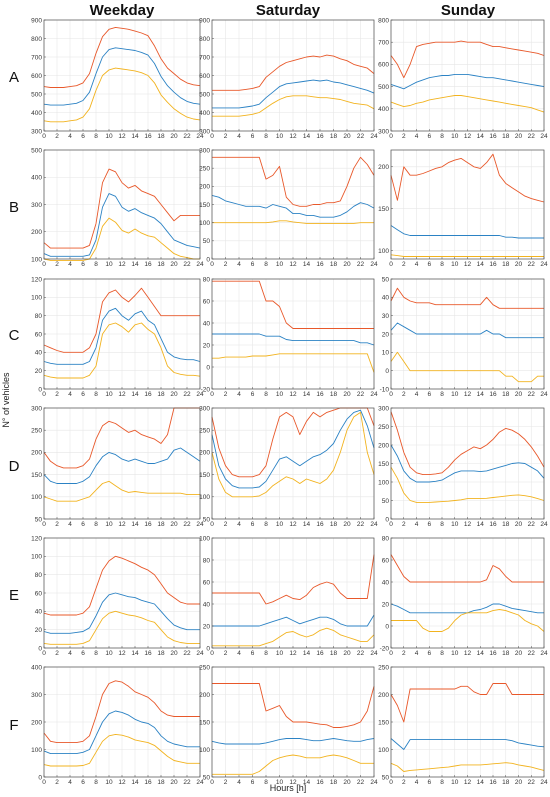 The height and width of the screenshot is (797, 550). I want to click on col-title-saturday: Saturday, so click(288, 10).